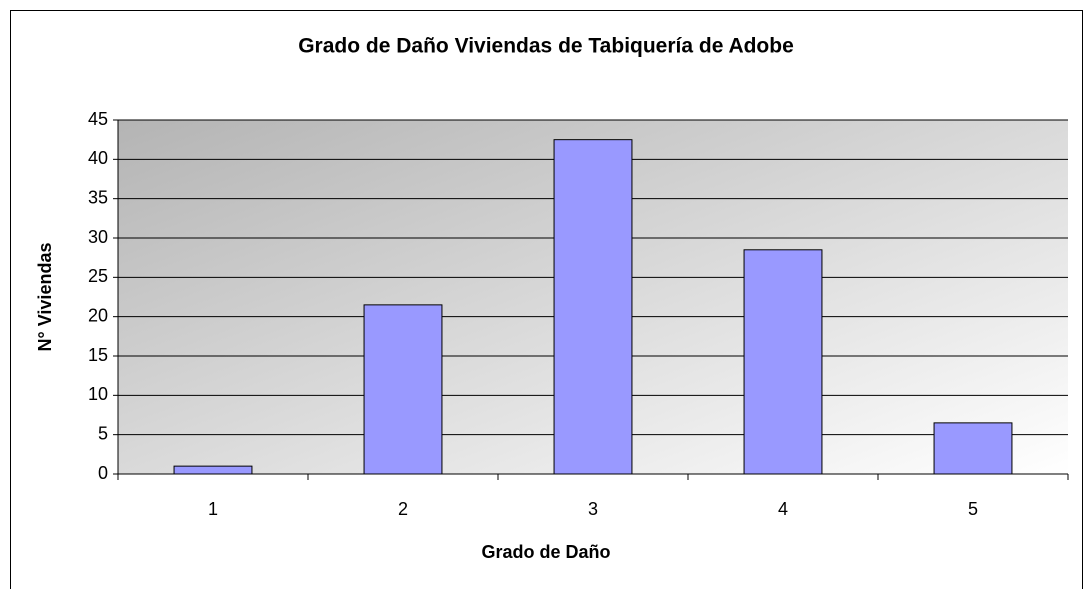 The image size is (1088, 594). I want to click on x-tick-label: 2, so click(403, 509).